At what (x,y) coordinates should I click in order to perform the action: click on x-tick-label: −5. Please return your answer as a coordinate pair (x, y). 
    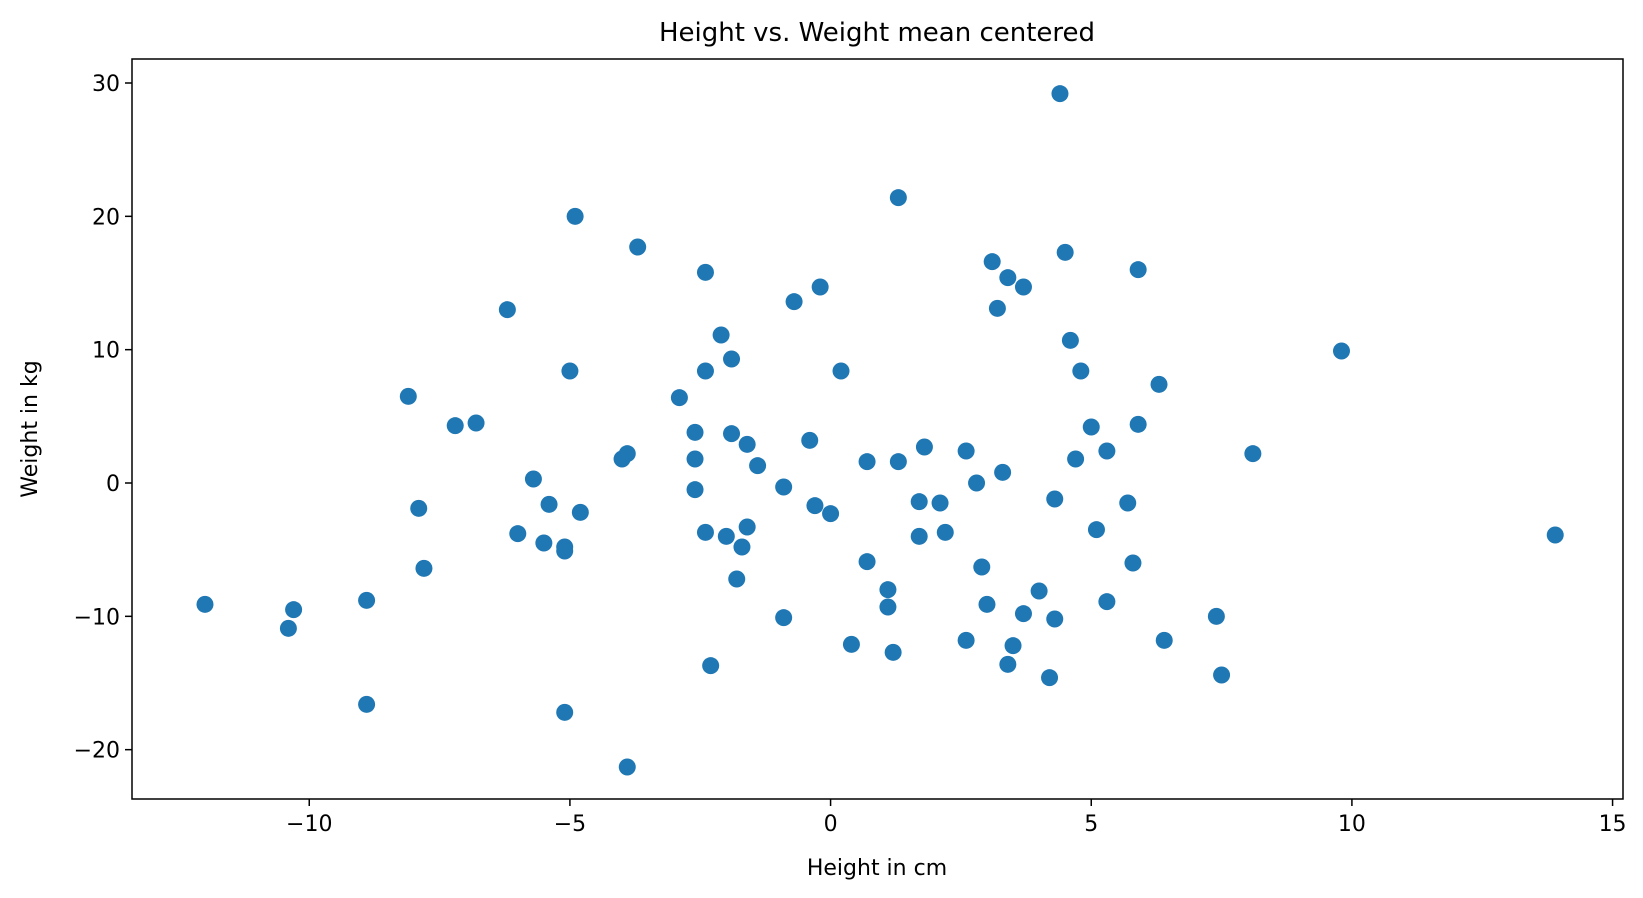
    Looking at the image, I should click on (570, 824).